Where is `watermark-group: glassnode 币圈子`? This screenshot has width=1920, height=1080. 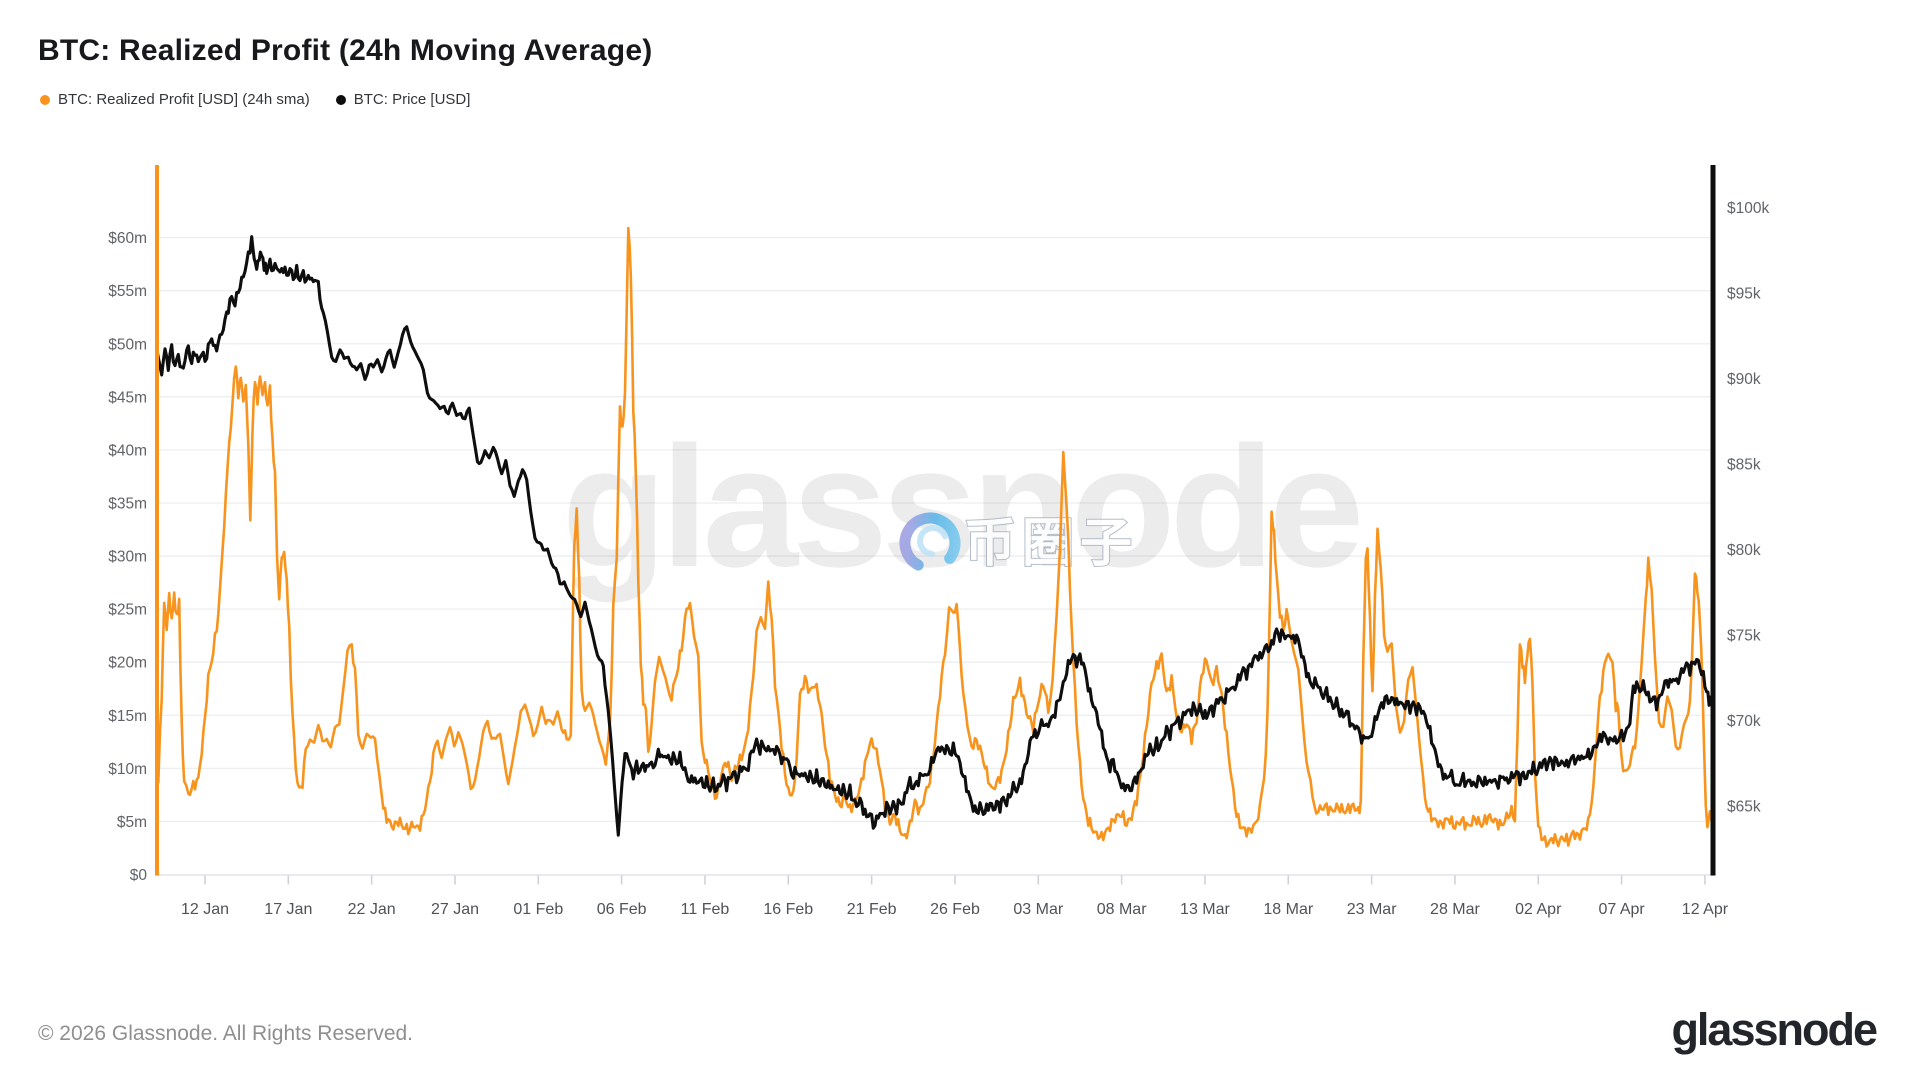
watermark-group: glassnode 币圈子 is located at coordinates (963, 507).